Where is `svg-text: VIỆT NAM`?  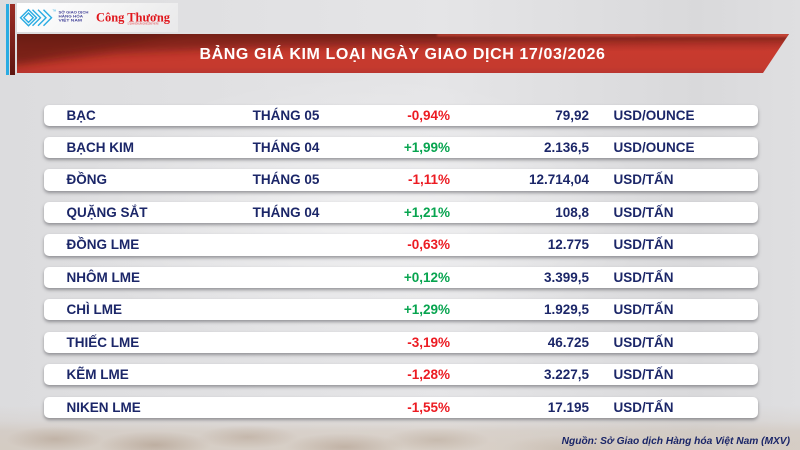
svg-text: VIỆT NAM is located at coordinates (70, 19).